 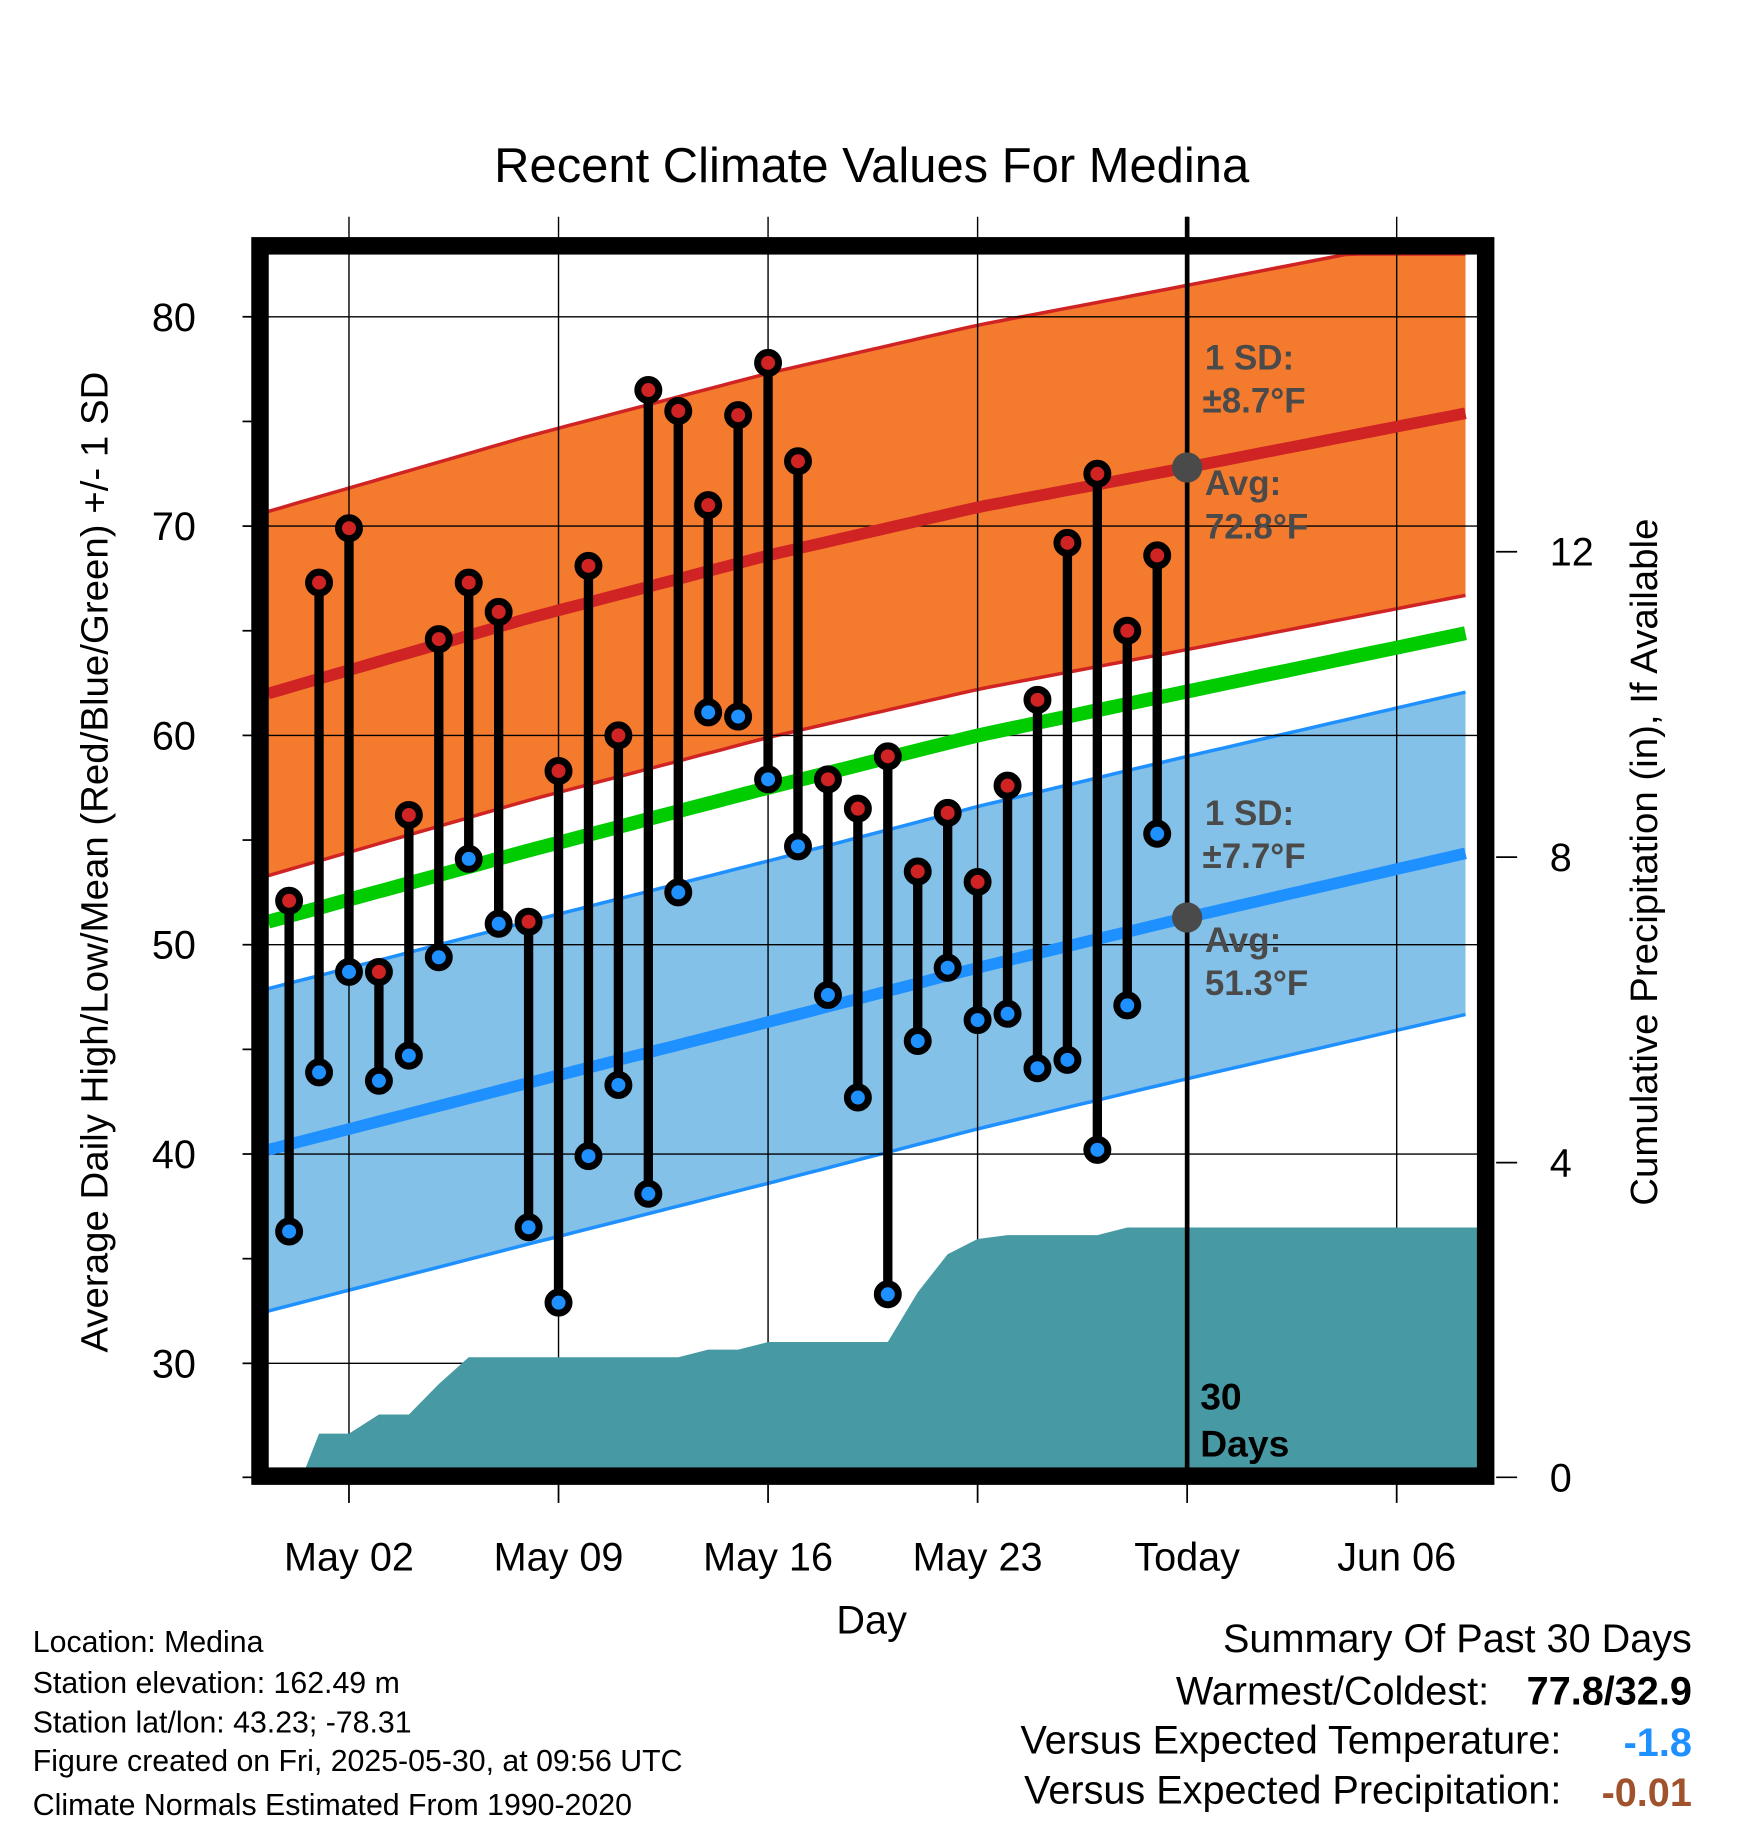 I want to click on low-sd-upper-line, so click(x=866, y=840).